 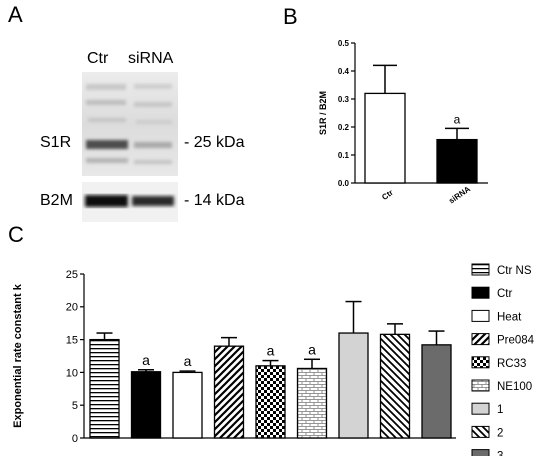 I want to click on y-tick-label: 0.5, so click(x=344, y=43).